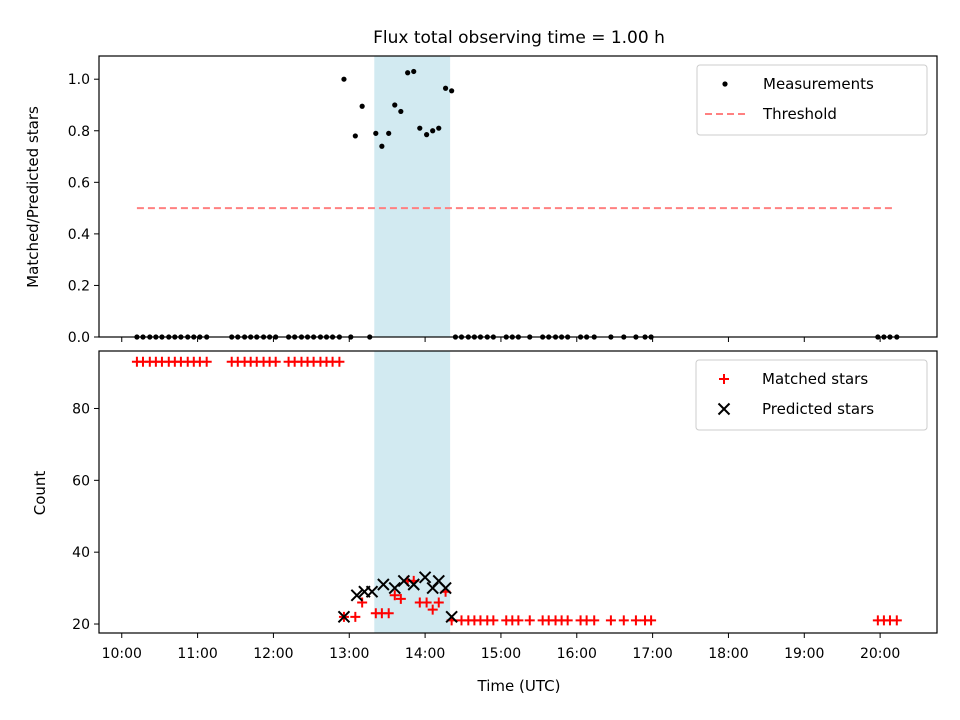  Describe the element at coordinates (273, 654) in the screenshot. I see `x-tick-label: 12:00` at that location.